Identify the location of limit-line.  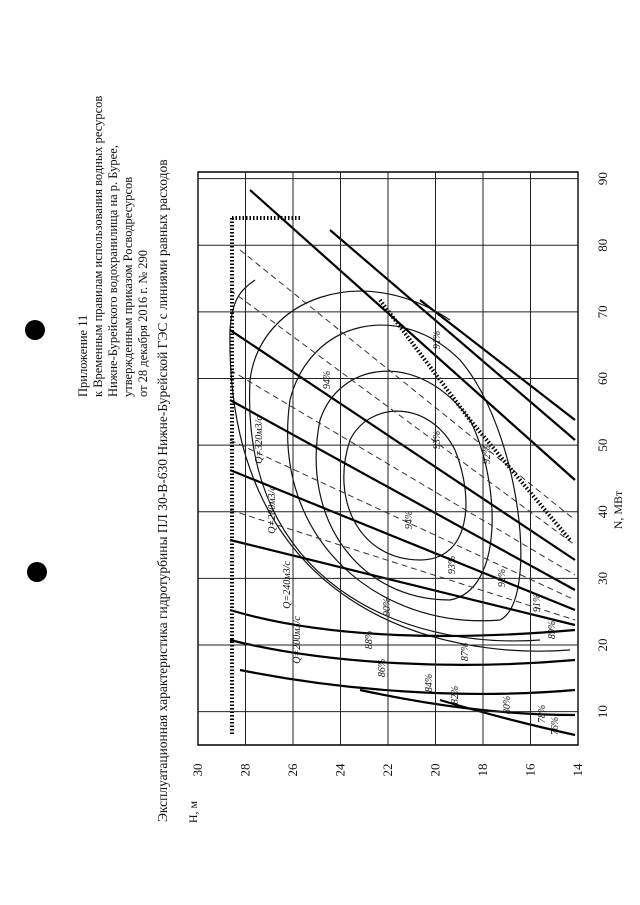
(475, 420).